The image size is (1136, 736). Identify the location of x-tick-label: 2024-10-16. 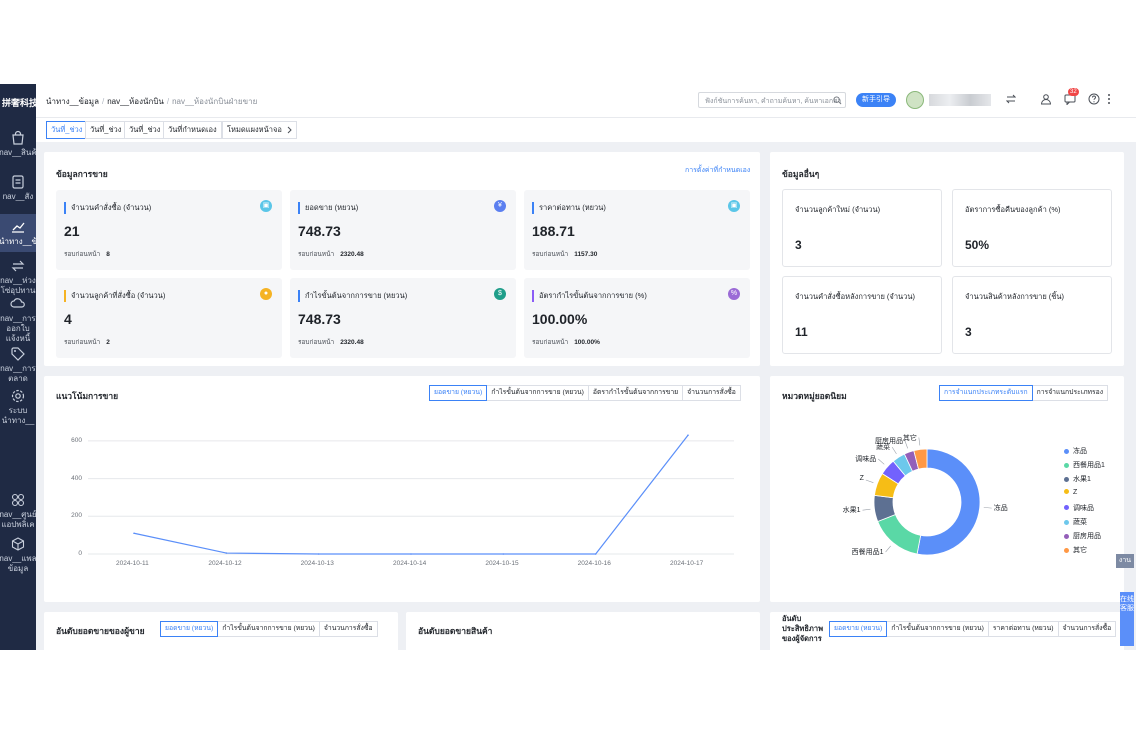
(594, 563).